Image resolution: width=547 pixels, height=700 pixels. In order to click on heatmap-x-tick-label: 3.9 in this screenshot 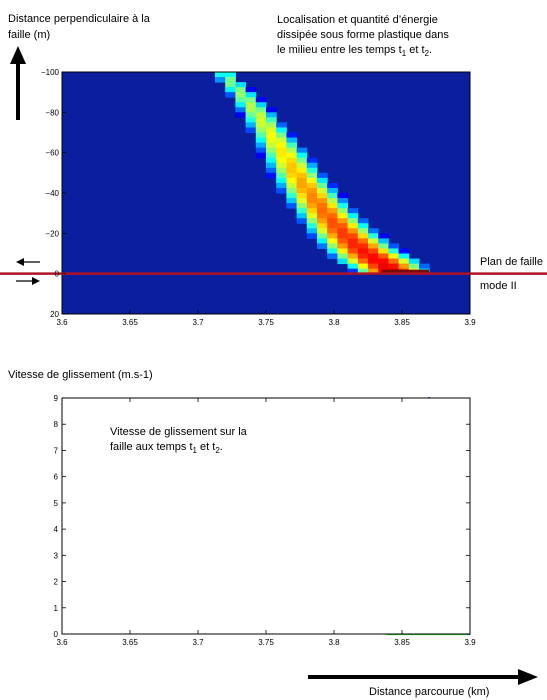, I will do `click(470, 322)`.